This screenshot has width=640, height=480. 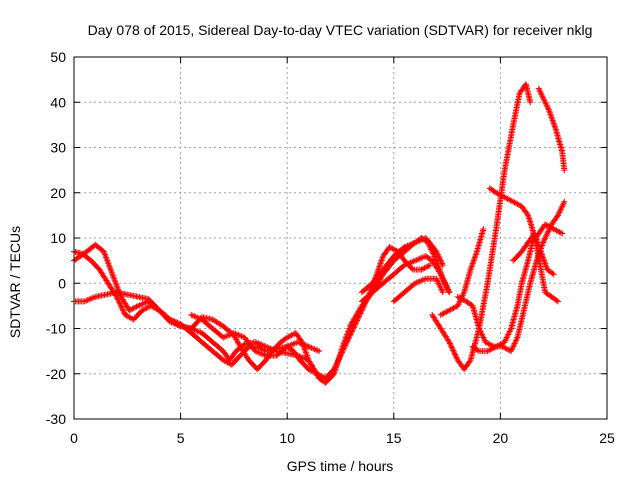 I want to click on y-tick-label: 40, so click(x=58, y=102).